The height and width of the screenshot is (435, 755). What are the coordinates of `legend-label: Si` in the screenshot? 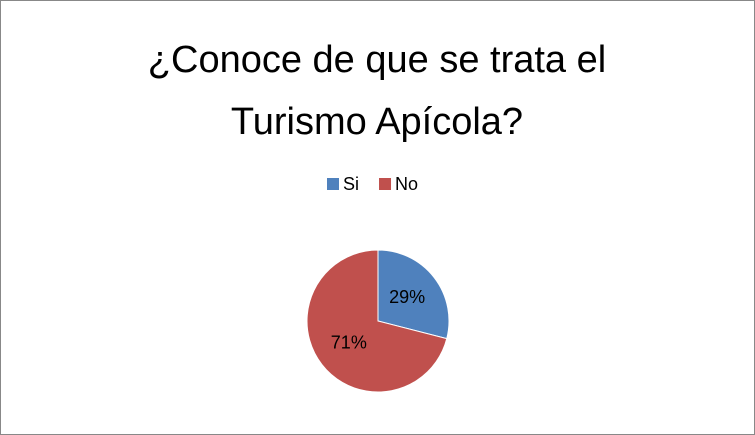 It's located at (351, 184).